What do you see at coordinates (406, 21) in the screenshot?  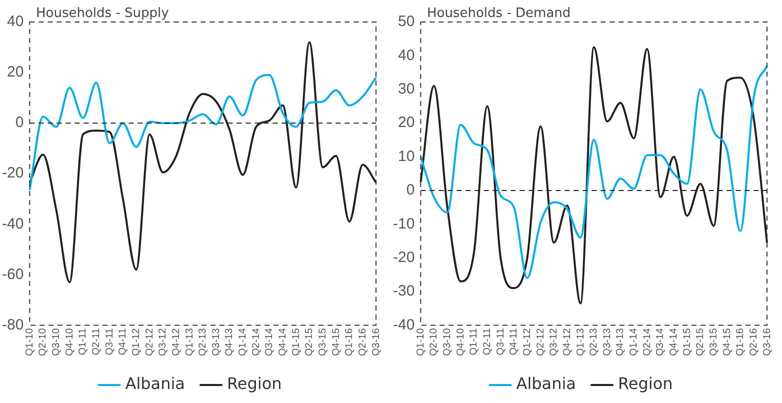 I see `y-tick-label: 50` at bounding box center [406, 21].